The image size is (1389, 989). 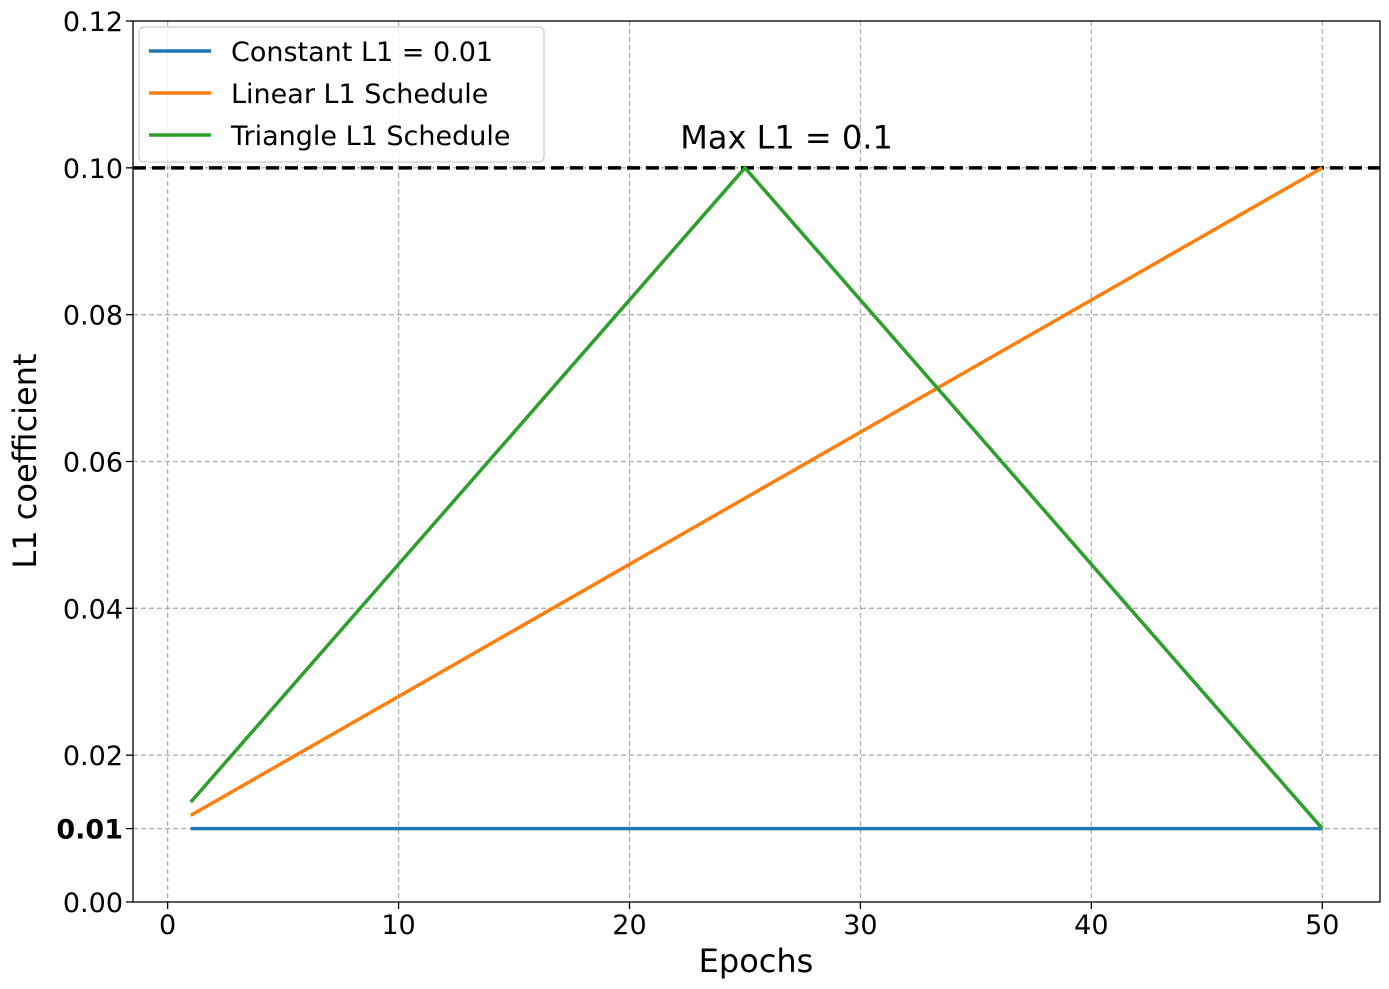 I want to click on x-axis-label: Epochs, so click(x=756, y=961).